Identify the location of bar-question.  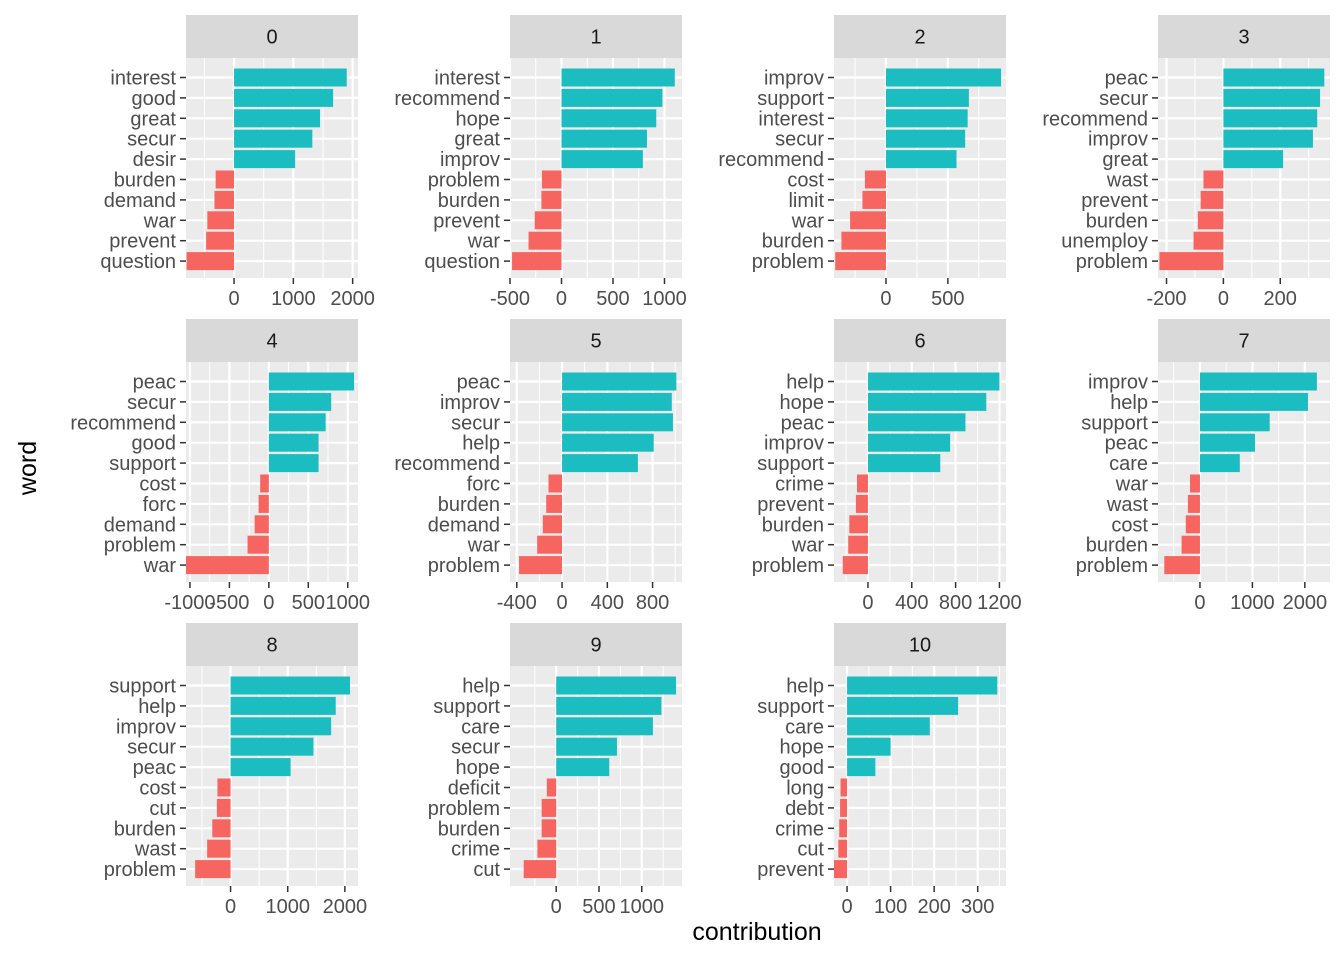
(210, 261).